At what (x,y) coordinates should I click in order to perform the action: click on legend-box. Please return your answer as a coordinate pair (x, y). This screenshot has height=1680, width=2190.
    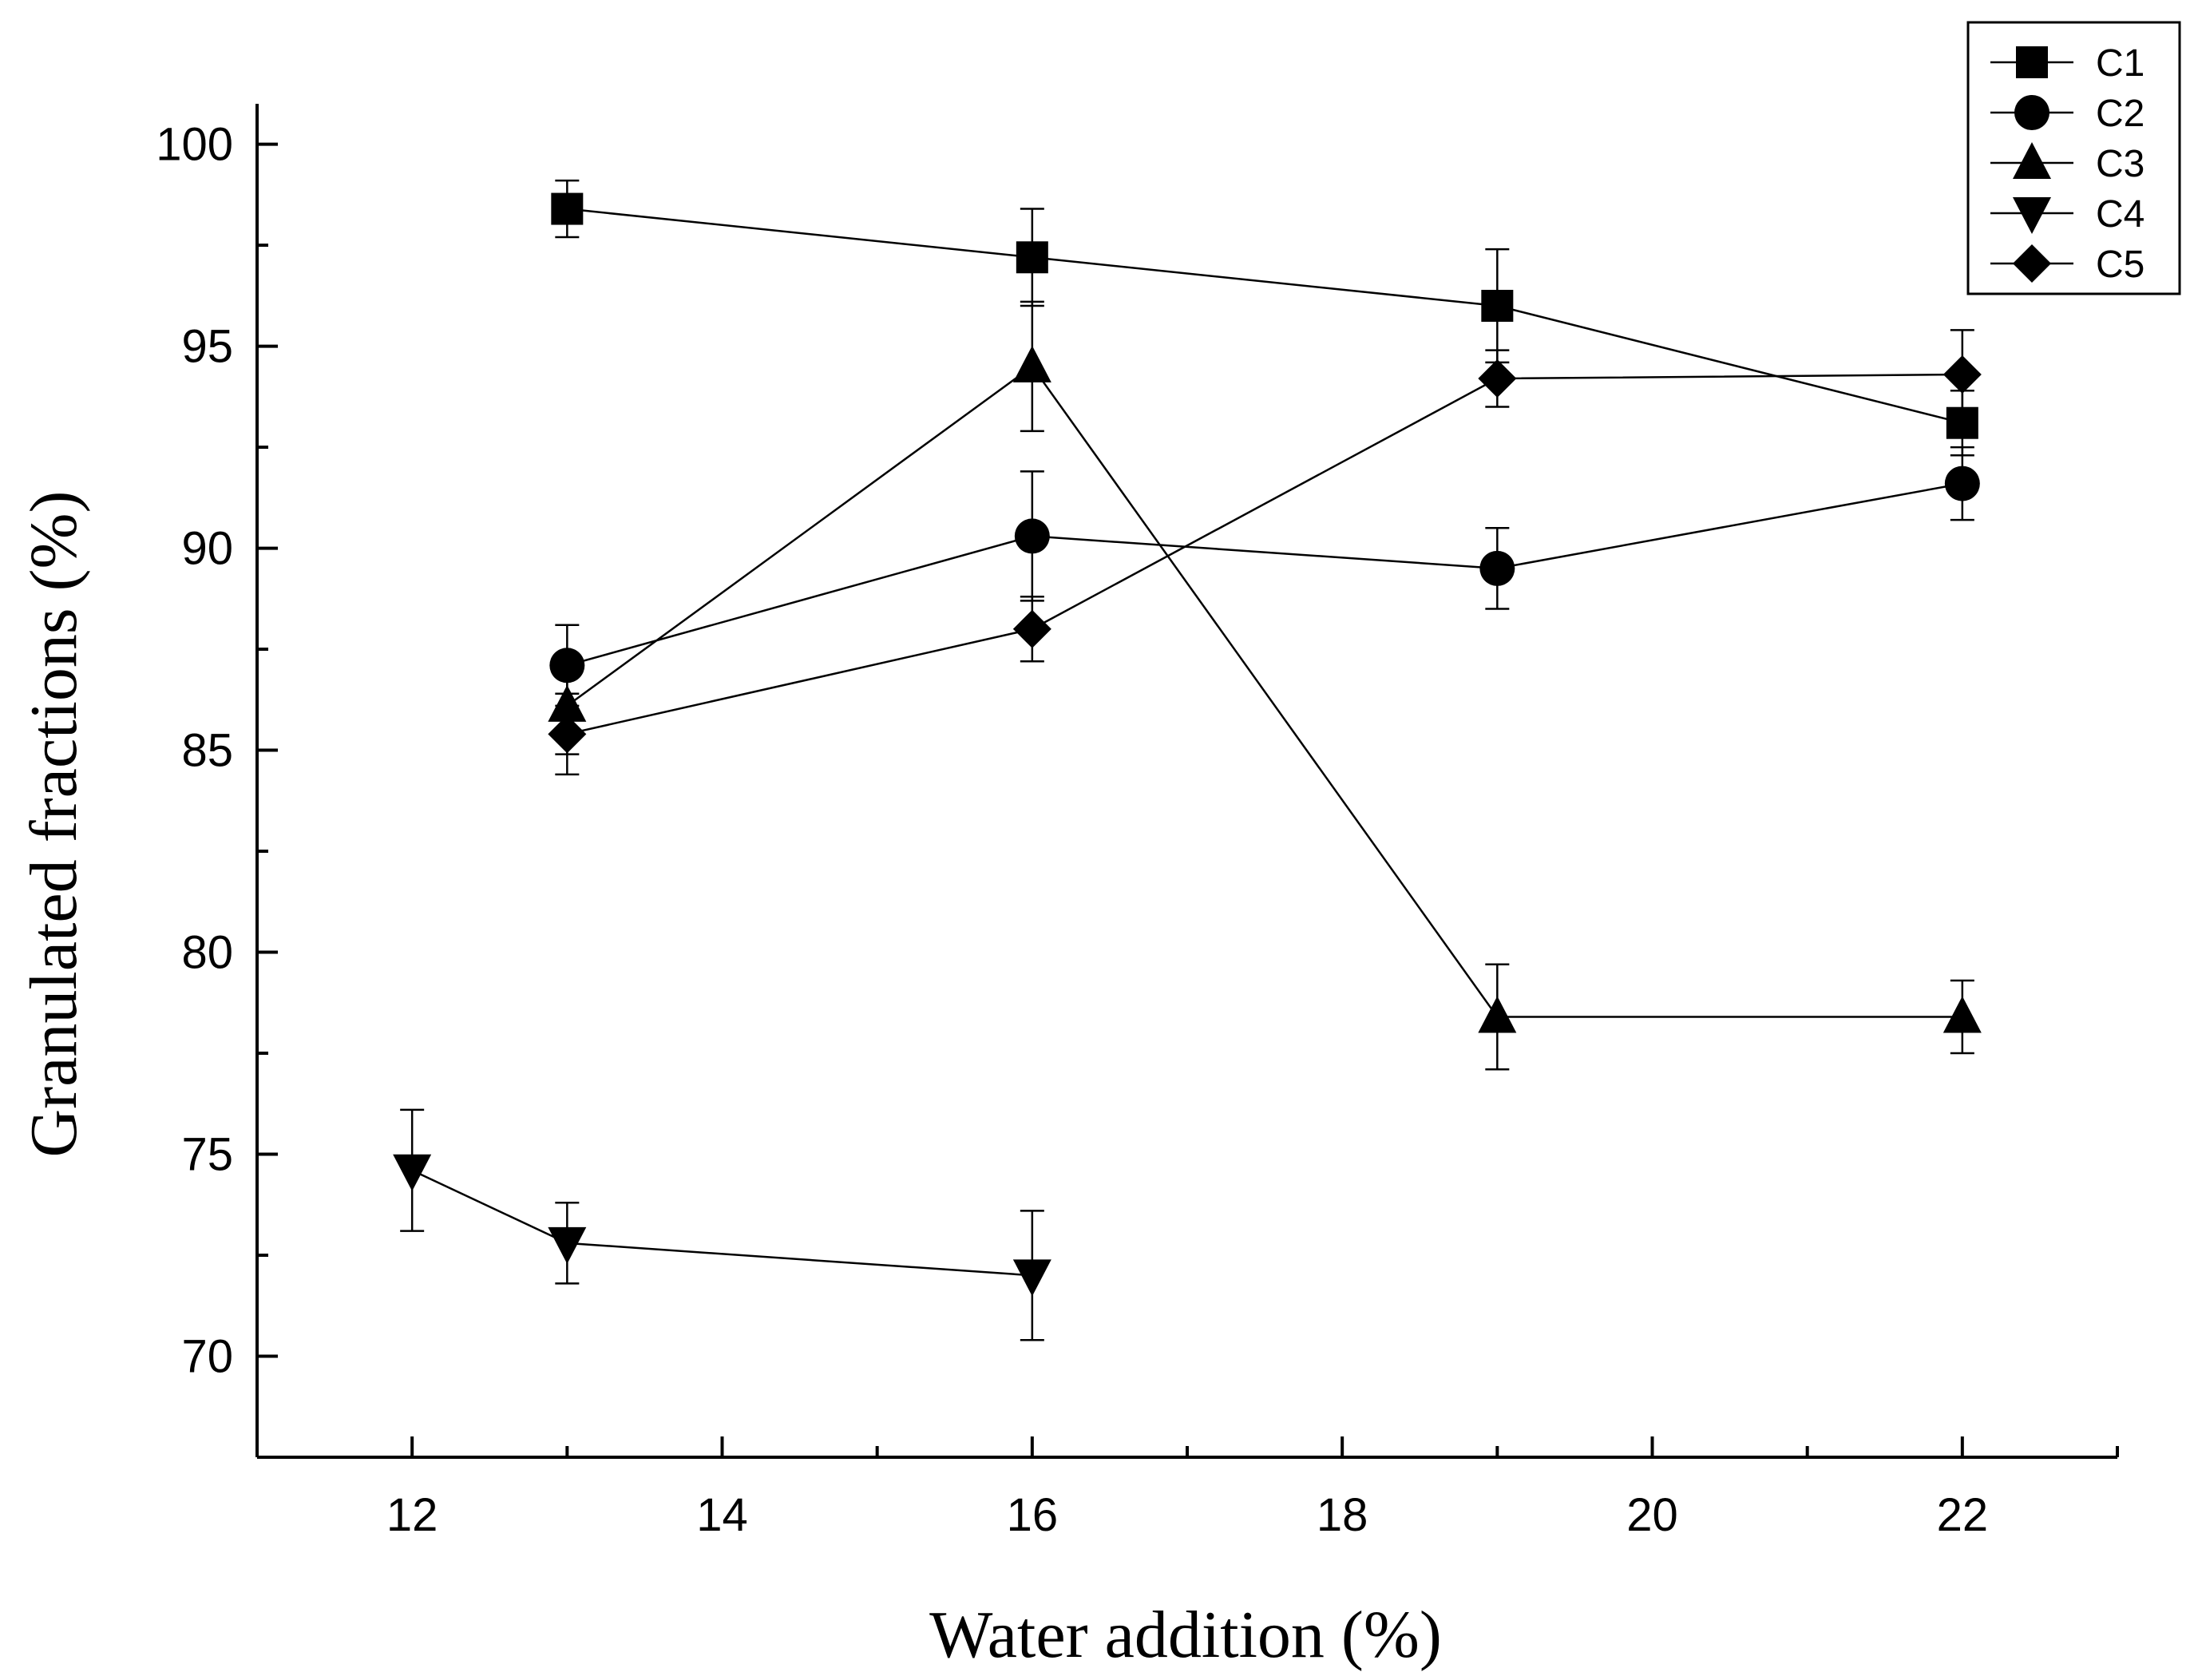
    Looking at the image, I should click on (2073, 158).